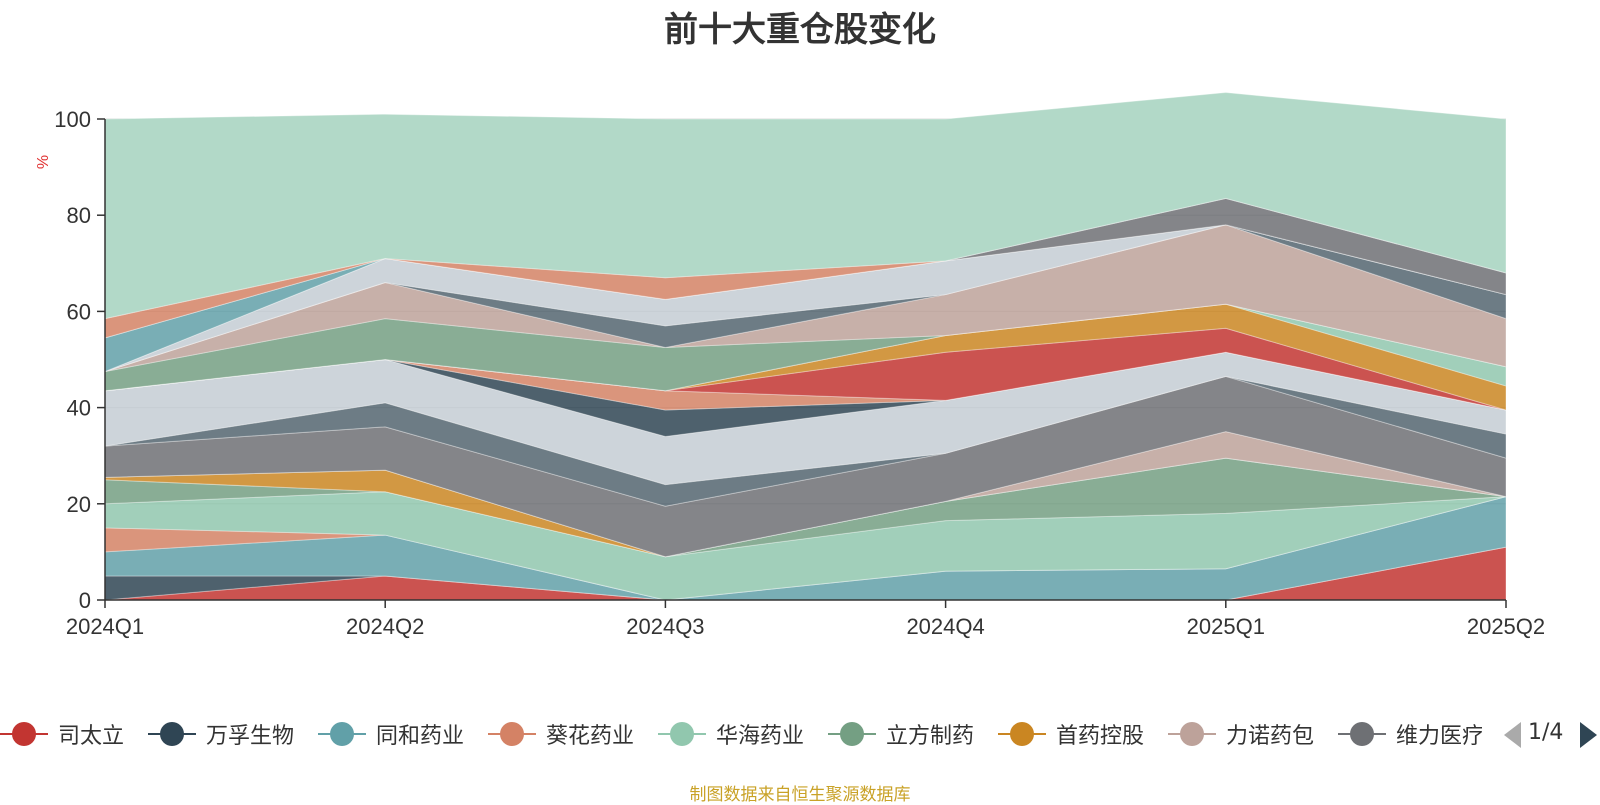 This screenshot has height=805, width=1600. What do you see at coordinates (385, 626) in the screenshot?
I see `x-tick-label: 2024Q2` at bounding box center [385, 626].